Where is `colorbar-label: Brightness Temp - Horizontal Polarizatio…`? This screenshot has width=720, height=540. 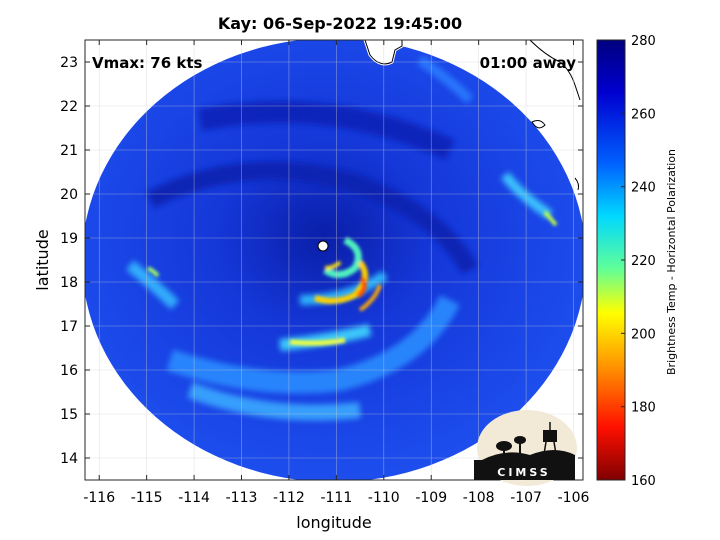
colorbar-label: Brightness Temp - Horizontal Polarizatio… is located at coordinates (671, 262).